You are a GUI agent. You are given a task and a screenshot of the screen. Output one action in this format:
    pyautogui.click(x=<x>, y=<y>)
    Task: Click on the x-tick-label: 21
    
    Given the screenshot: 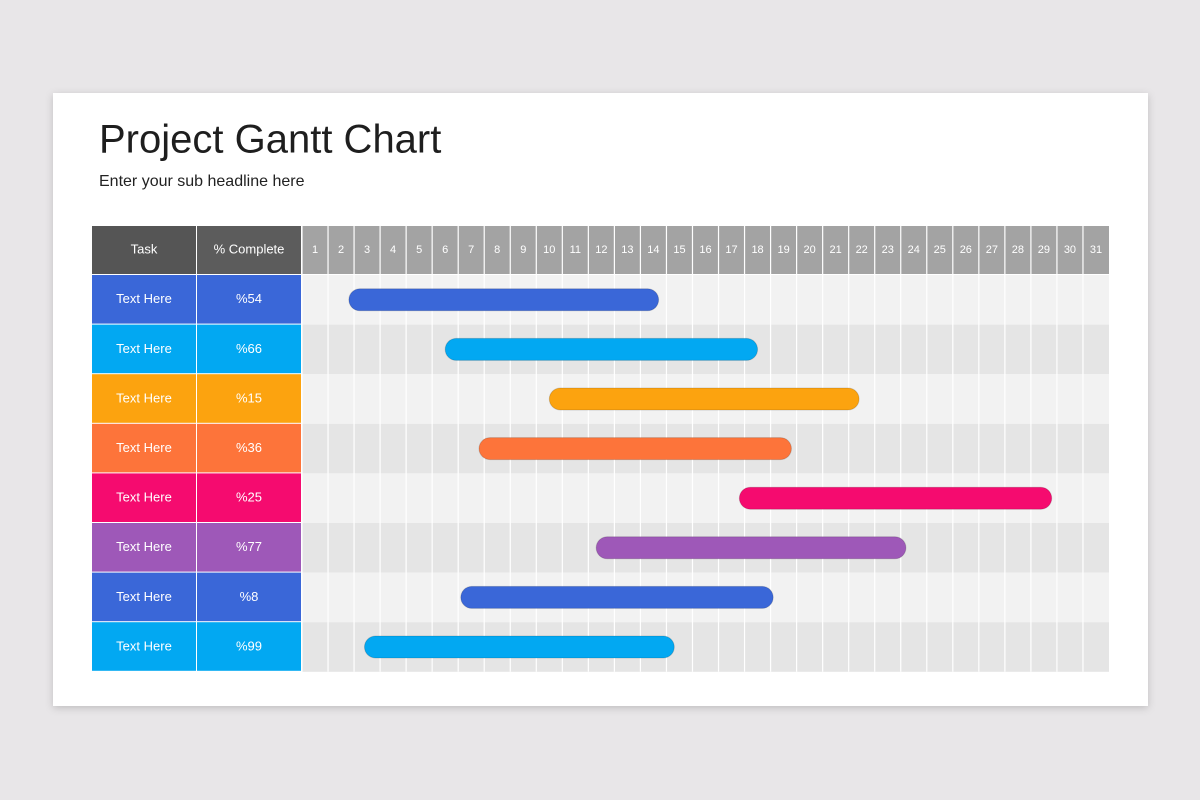 What is the action you would take?
    pyautogui.click(x=836, y=250)
    